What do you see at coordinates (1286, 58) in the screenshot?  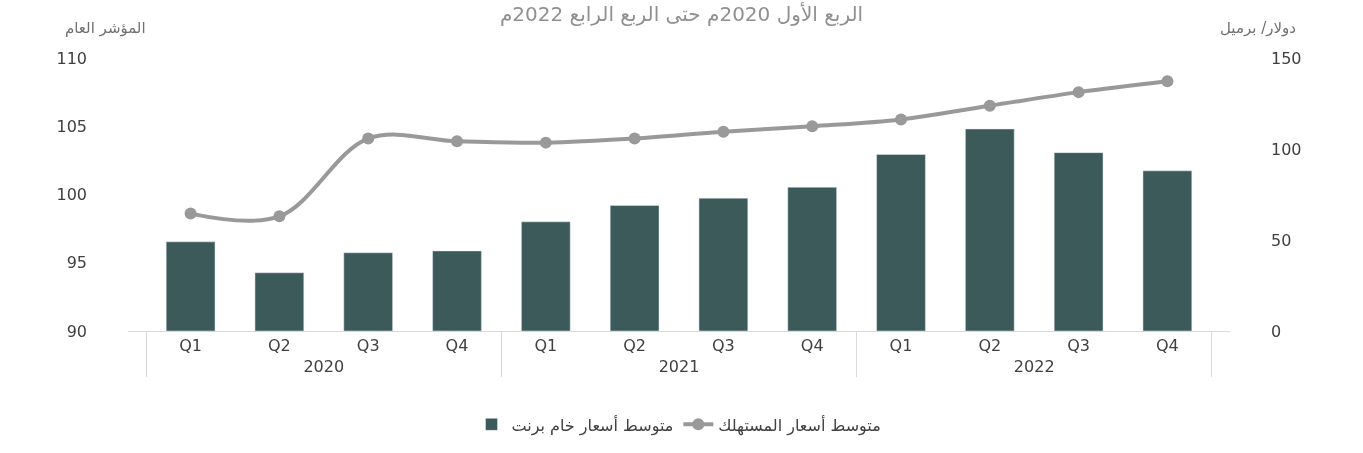 I see `y2-tick-label: 150` at bounding box center [1286, 58].